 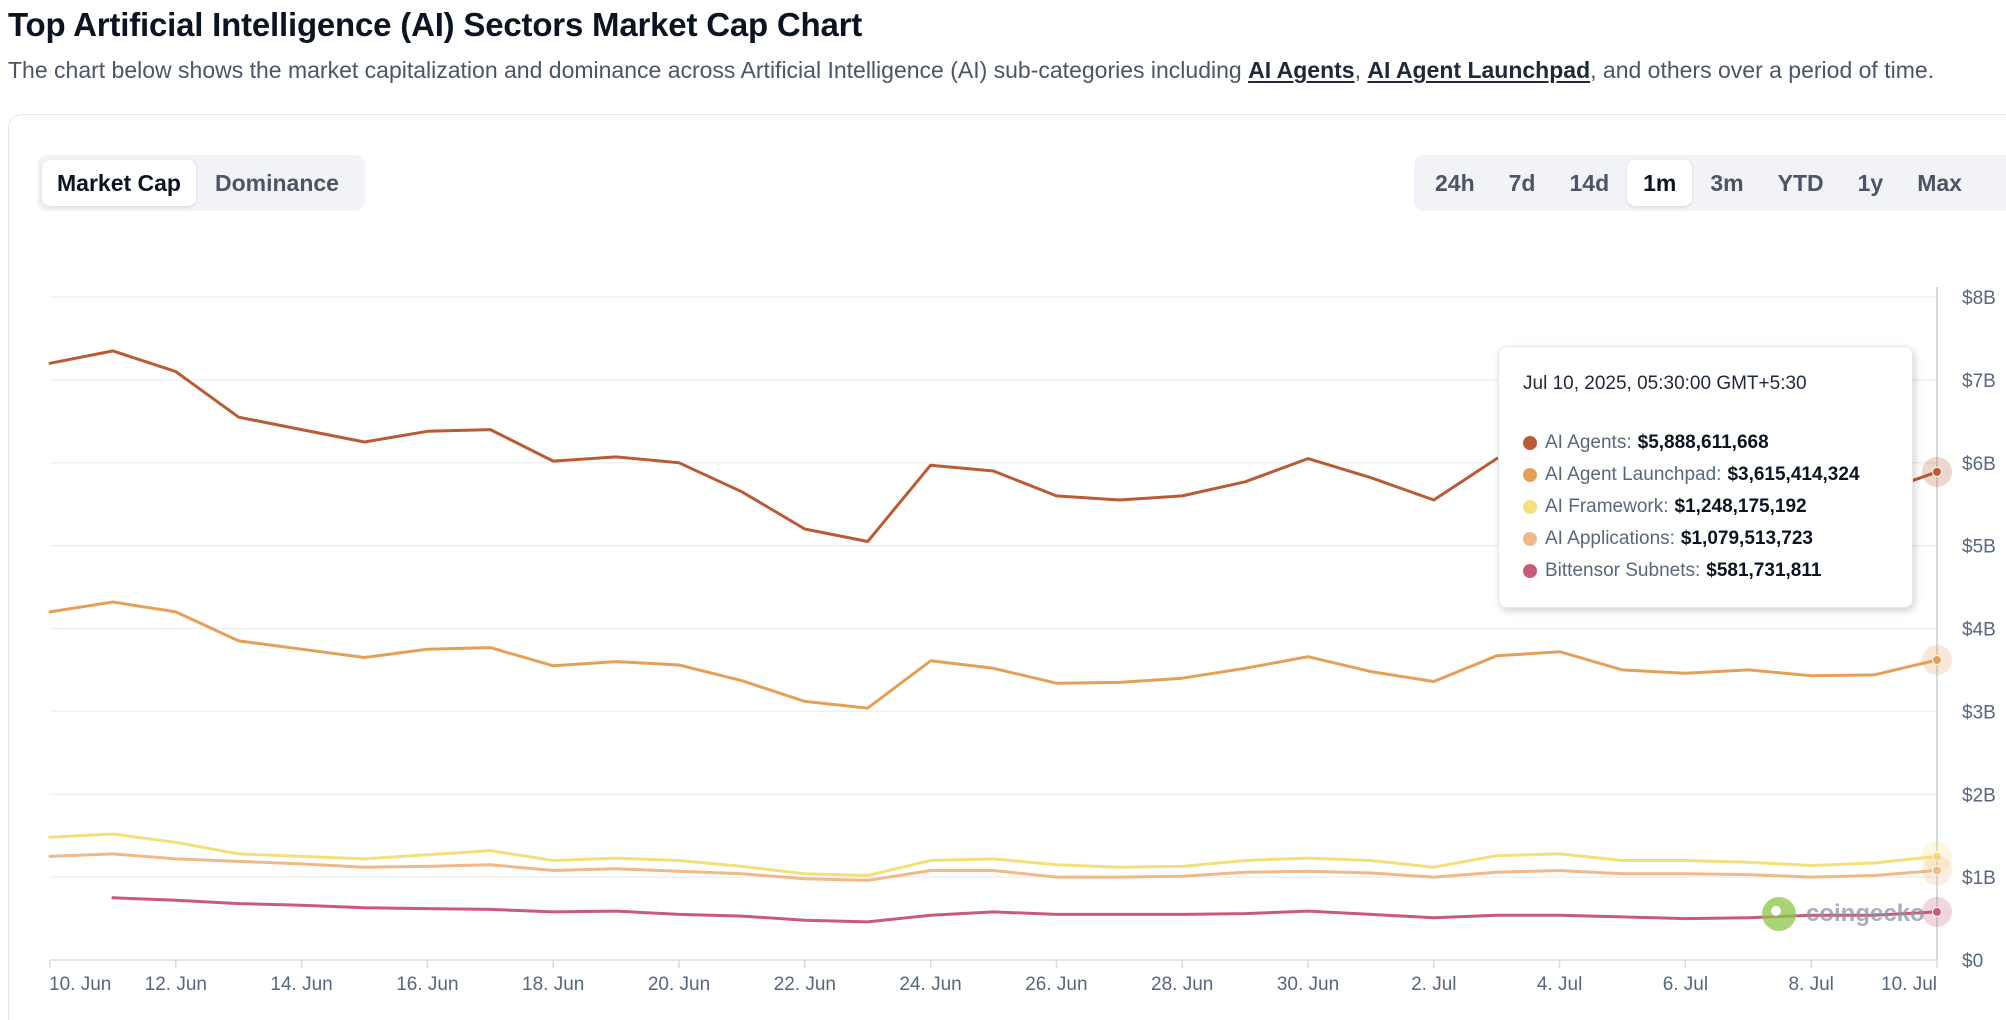 What do you see at coordinates (679, 984) in the screenshot?
I see `x-tick-label: 20. Jun` at bounding box center [679, 984].